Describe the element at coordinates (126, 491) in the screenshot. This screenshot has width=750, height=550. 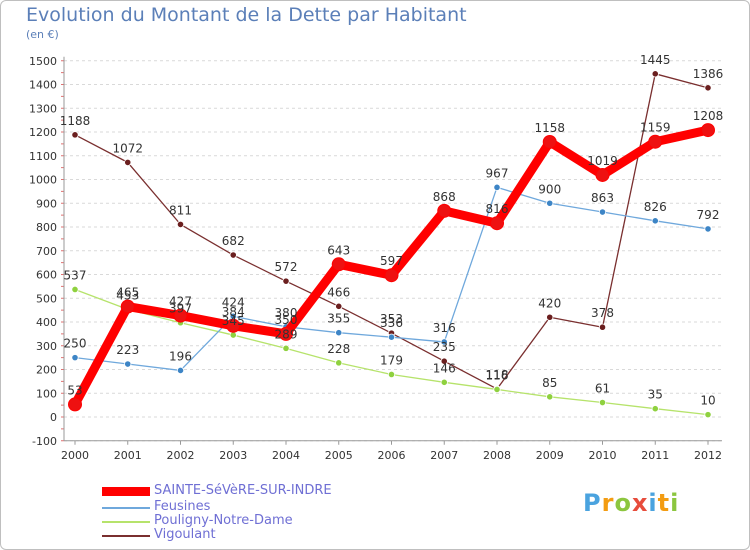
I see `legend-swatch` at that location.